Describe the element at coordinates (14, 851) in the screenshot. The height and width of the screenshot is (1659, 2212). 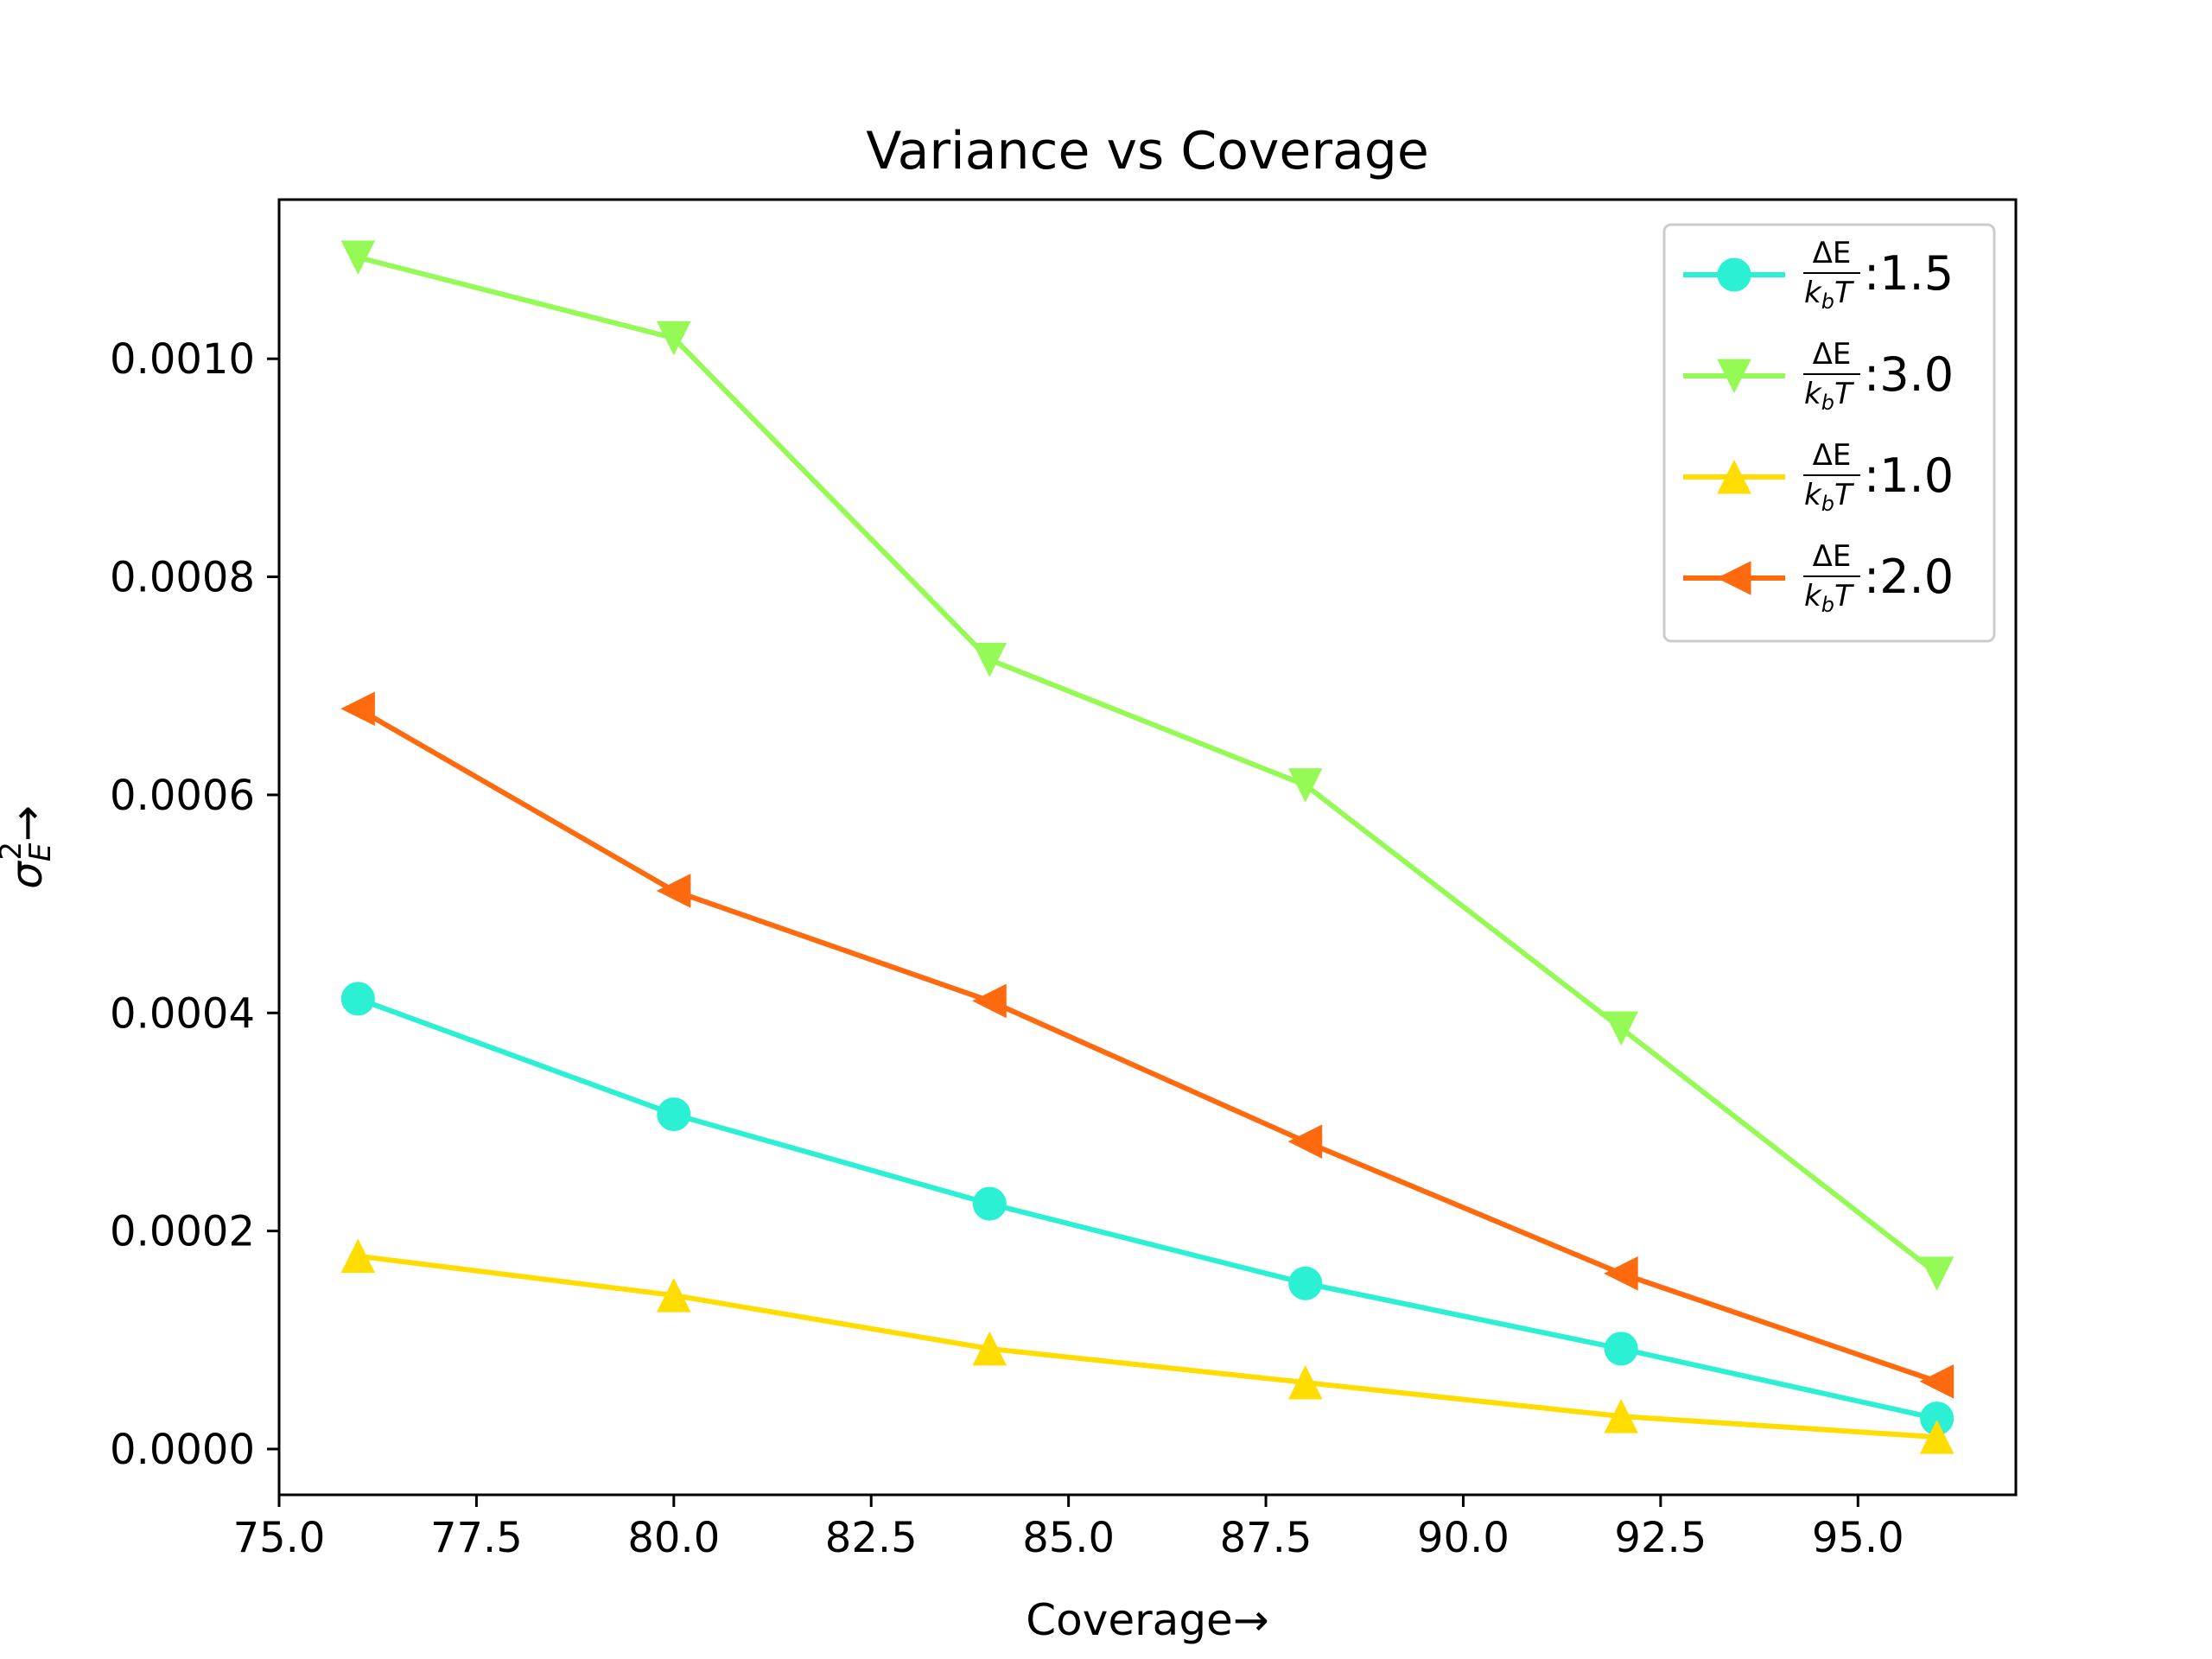
I see `y-axis-title-superscript: 2` at that location.